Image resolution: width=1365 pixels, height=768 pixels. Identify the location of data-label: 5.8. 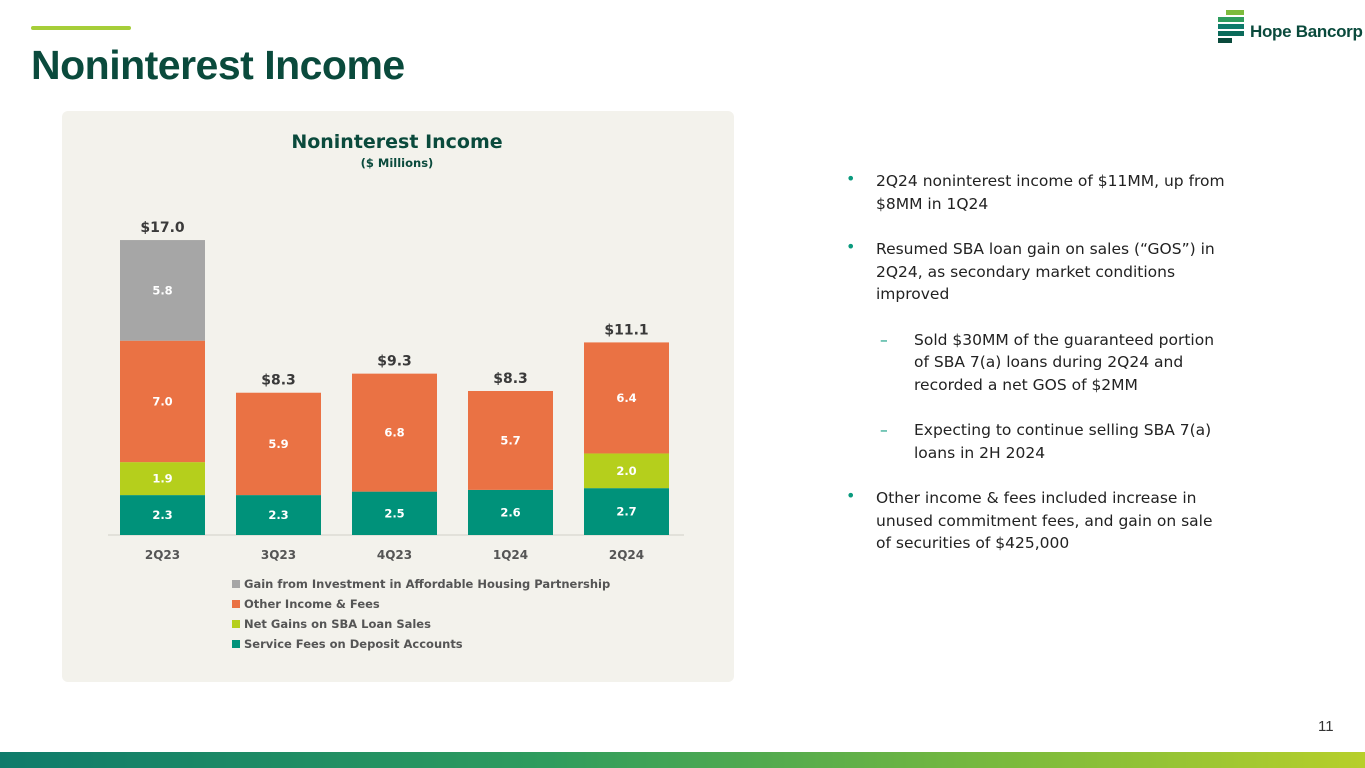
(162, 290).